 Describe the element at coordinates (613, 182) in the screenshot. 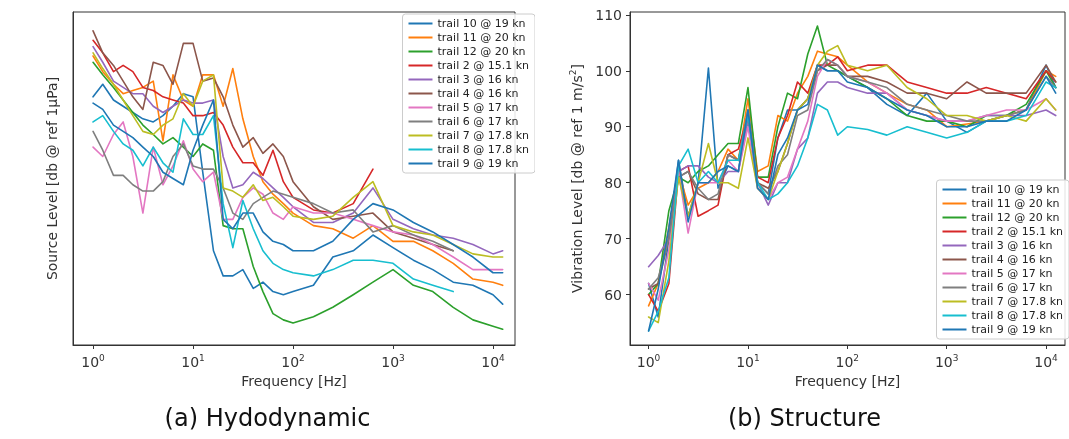

I see `y-tick-label: 80` at that location.